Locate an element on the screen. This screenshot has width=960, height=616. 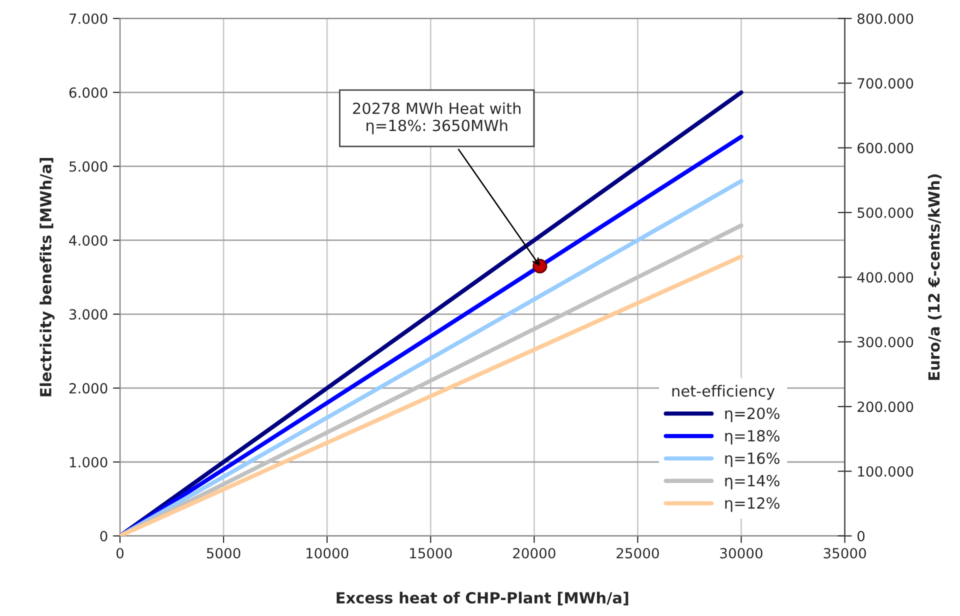
y-tick-label: 4.000 is located at coordinates (88, 240).